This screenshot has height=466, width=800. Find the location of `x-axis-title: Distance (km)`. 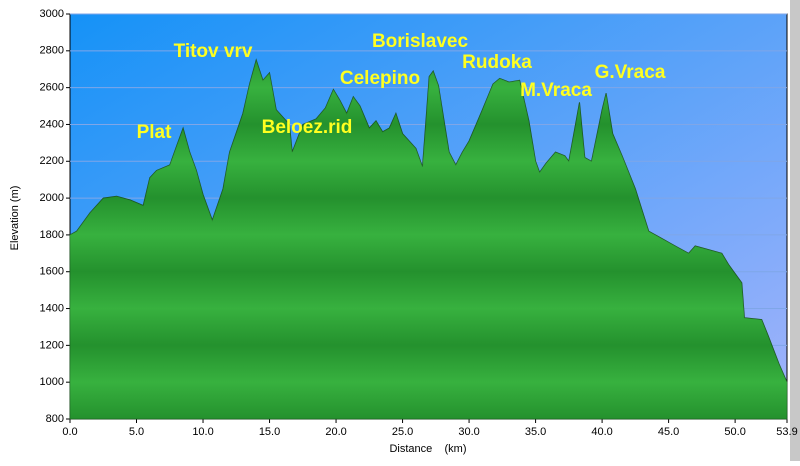

x-axis-title: Distance (km) is located at coordinates (427, 449).